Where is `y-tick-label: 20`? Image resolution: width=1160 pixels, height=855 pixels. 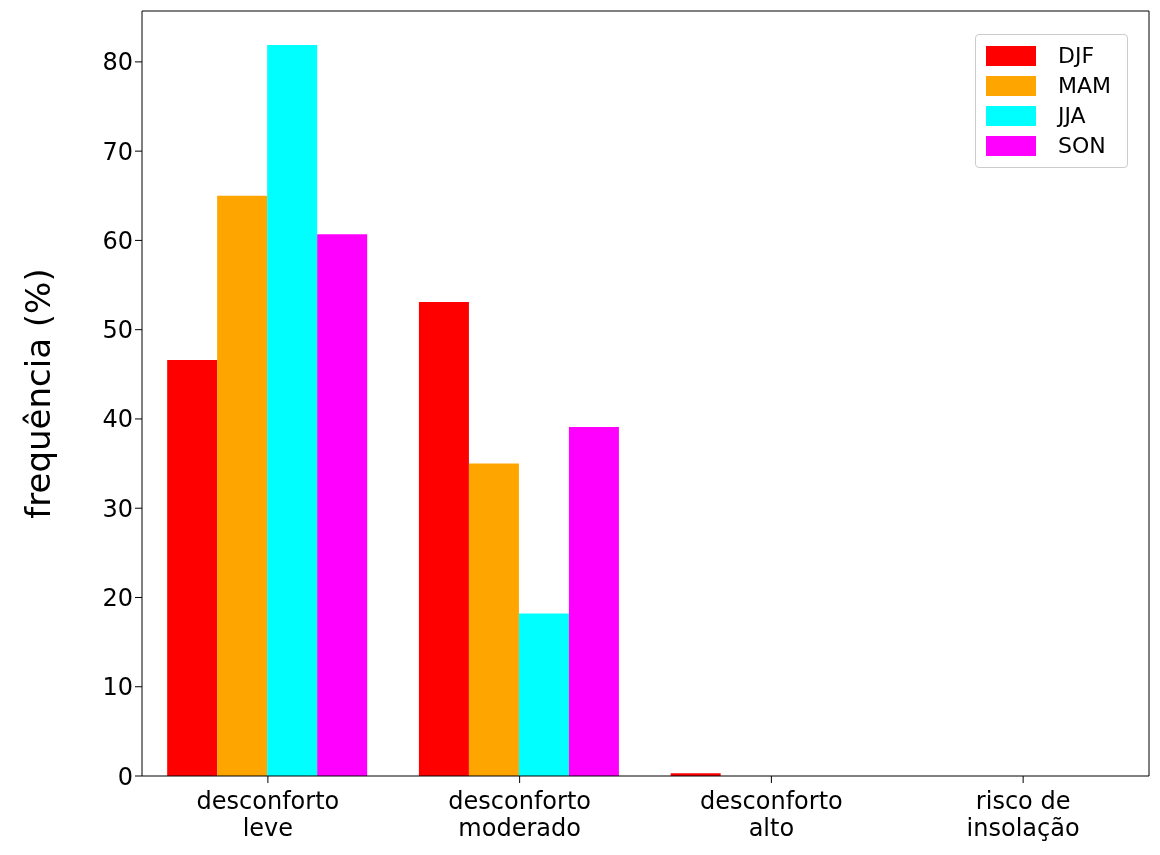 y-tick-label: 20 is located at coordinates (117, 597).